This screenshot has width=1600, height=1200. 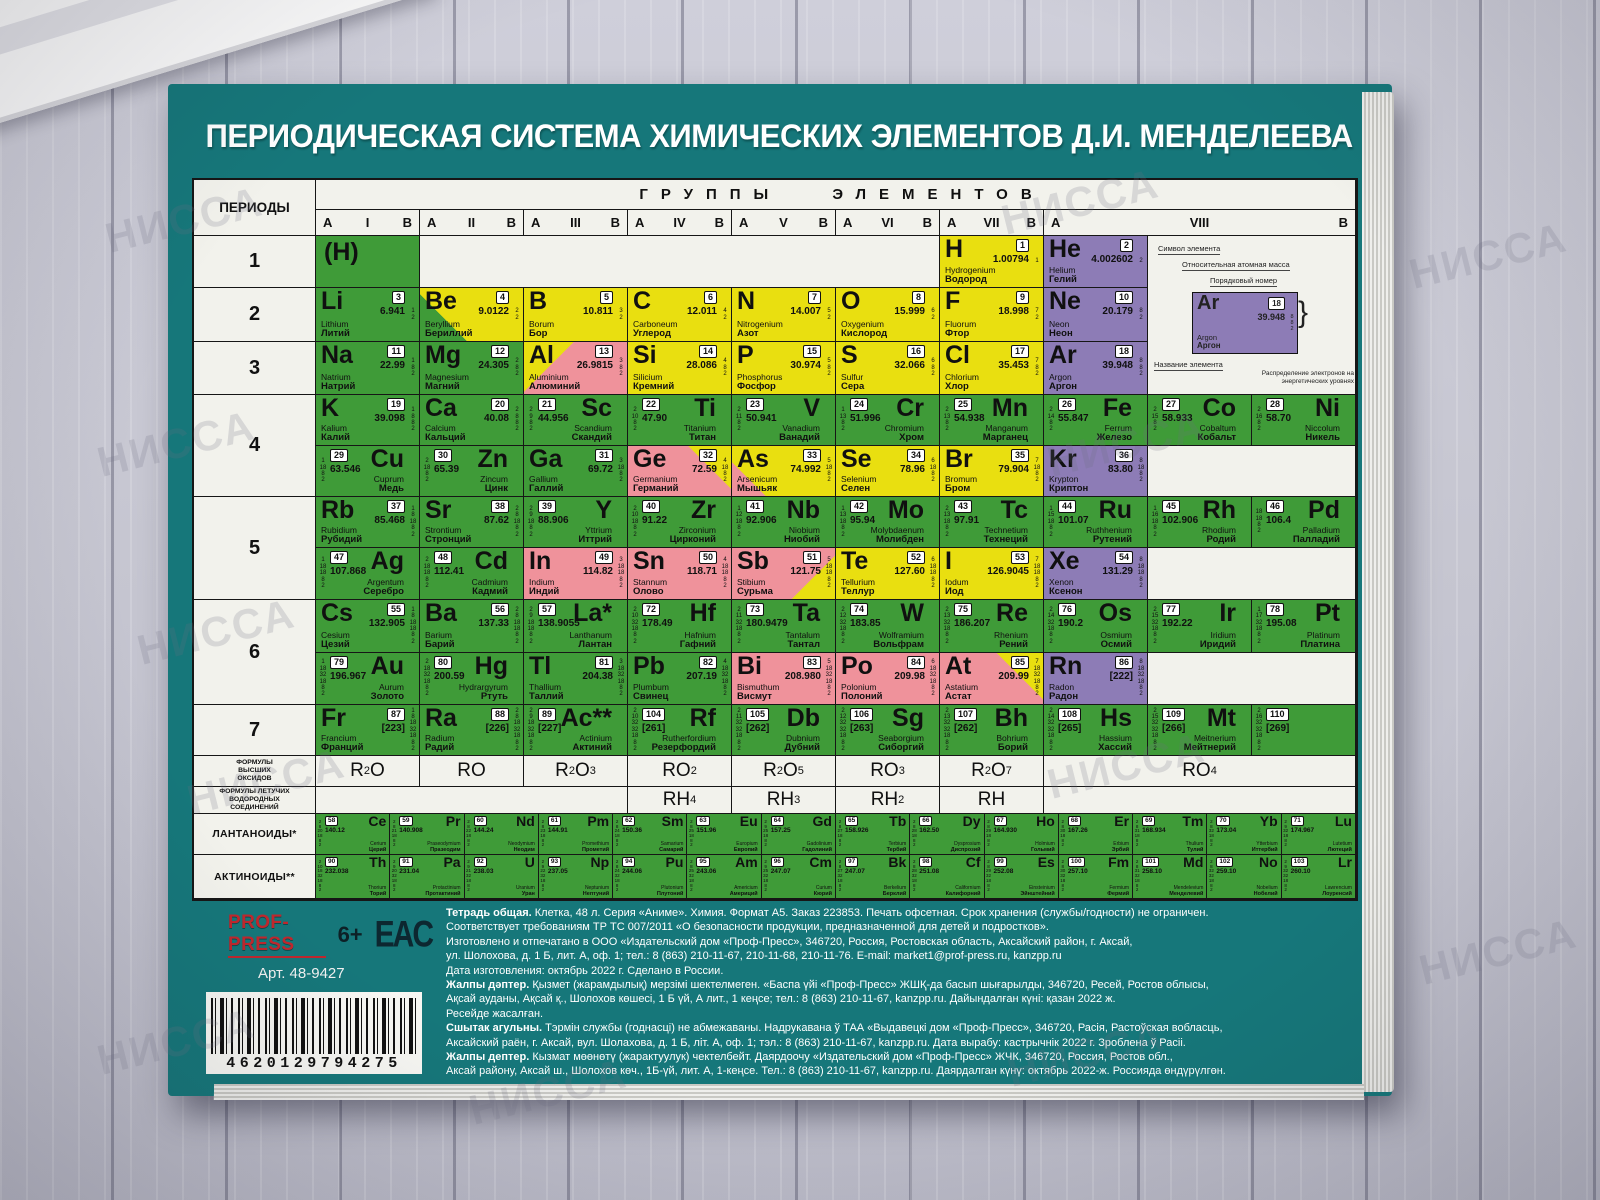 What do you see at coordinates (806, 613) in the screenshot?
I see `element-symbol: Ta` at bounding box center [806, 613].